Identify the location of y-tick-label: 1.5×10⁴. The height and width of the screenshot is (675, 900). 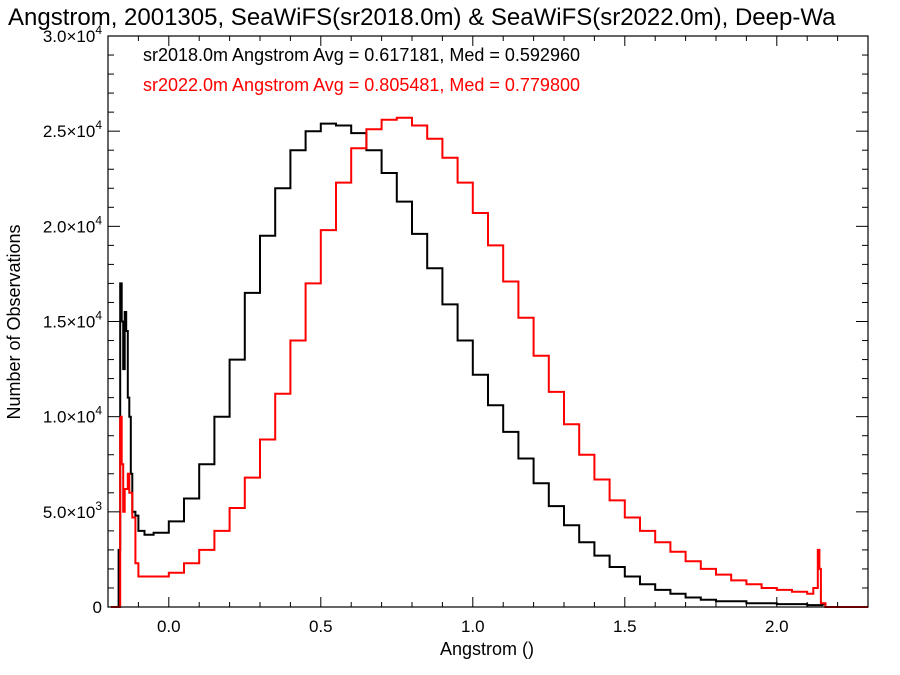
(72, 320).